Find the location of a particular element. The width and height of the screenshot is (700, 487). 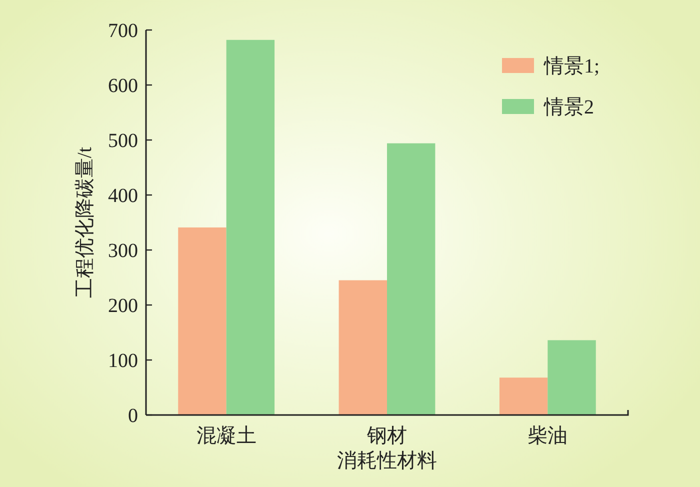

y-tick-label: 0 is located at coordinates (133, 416).